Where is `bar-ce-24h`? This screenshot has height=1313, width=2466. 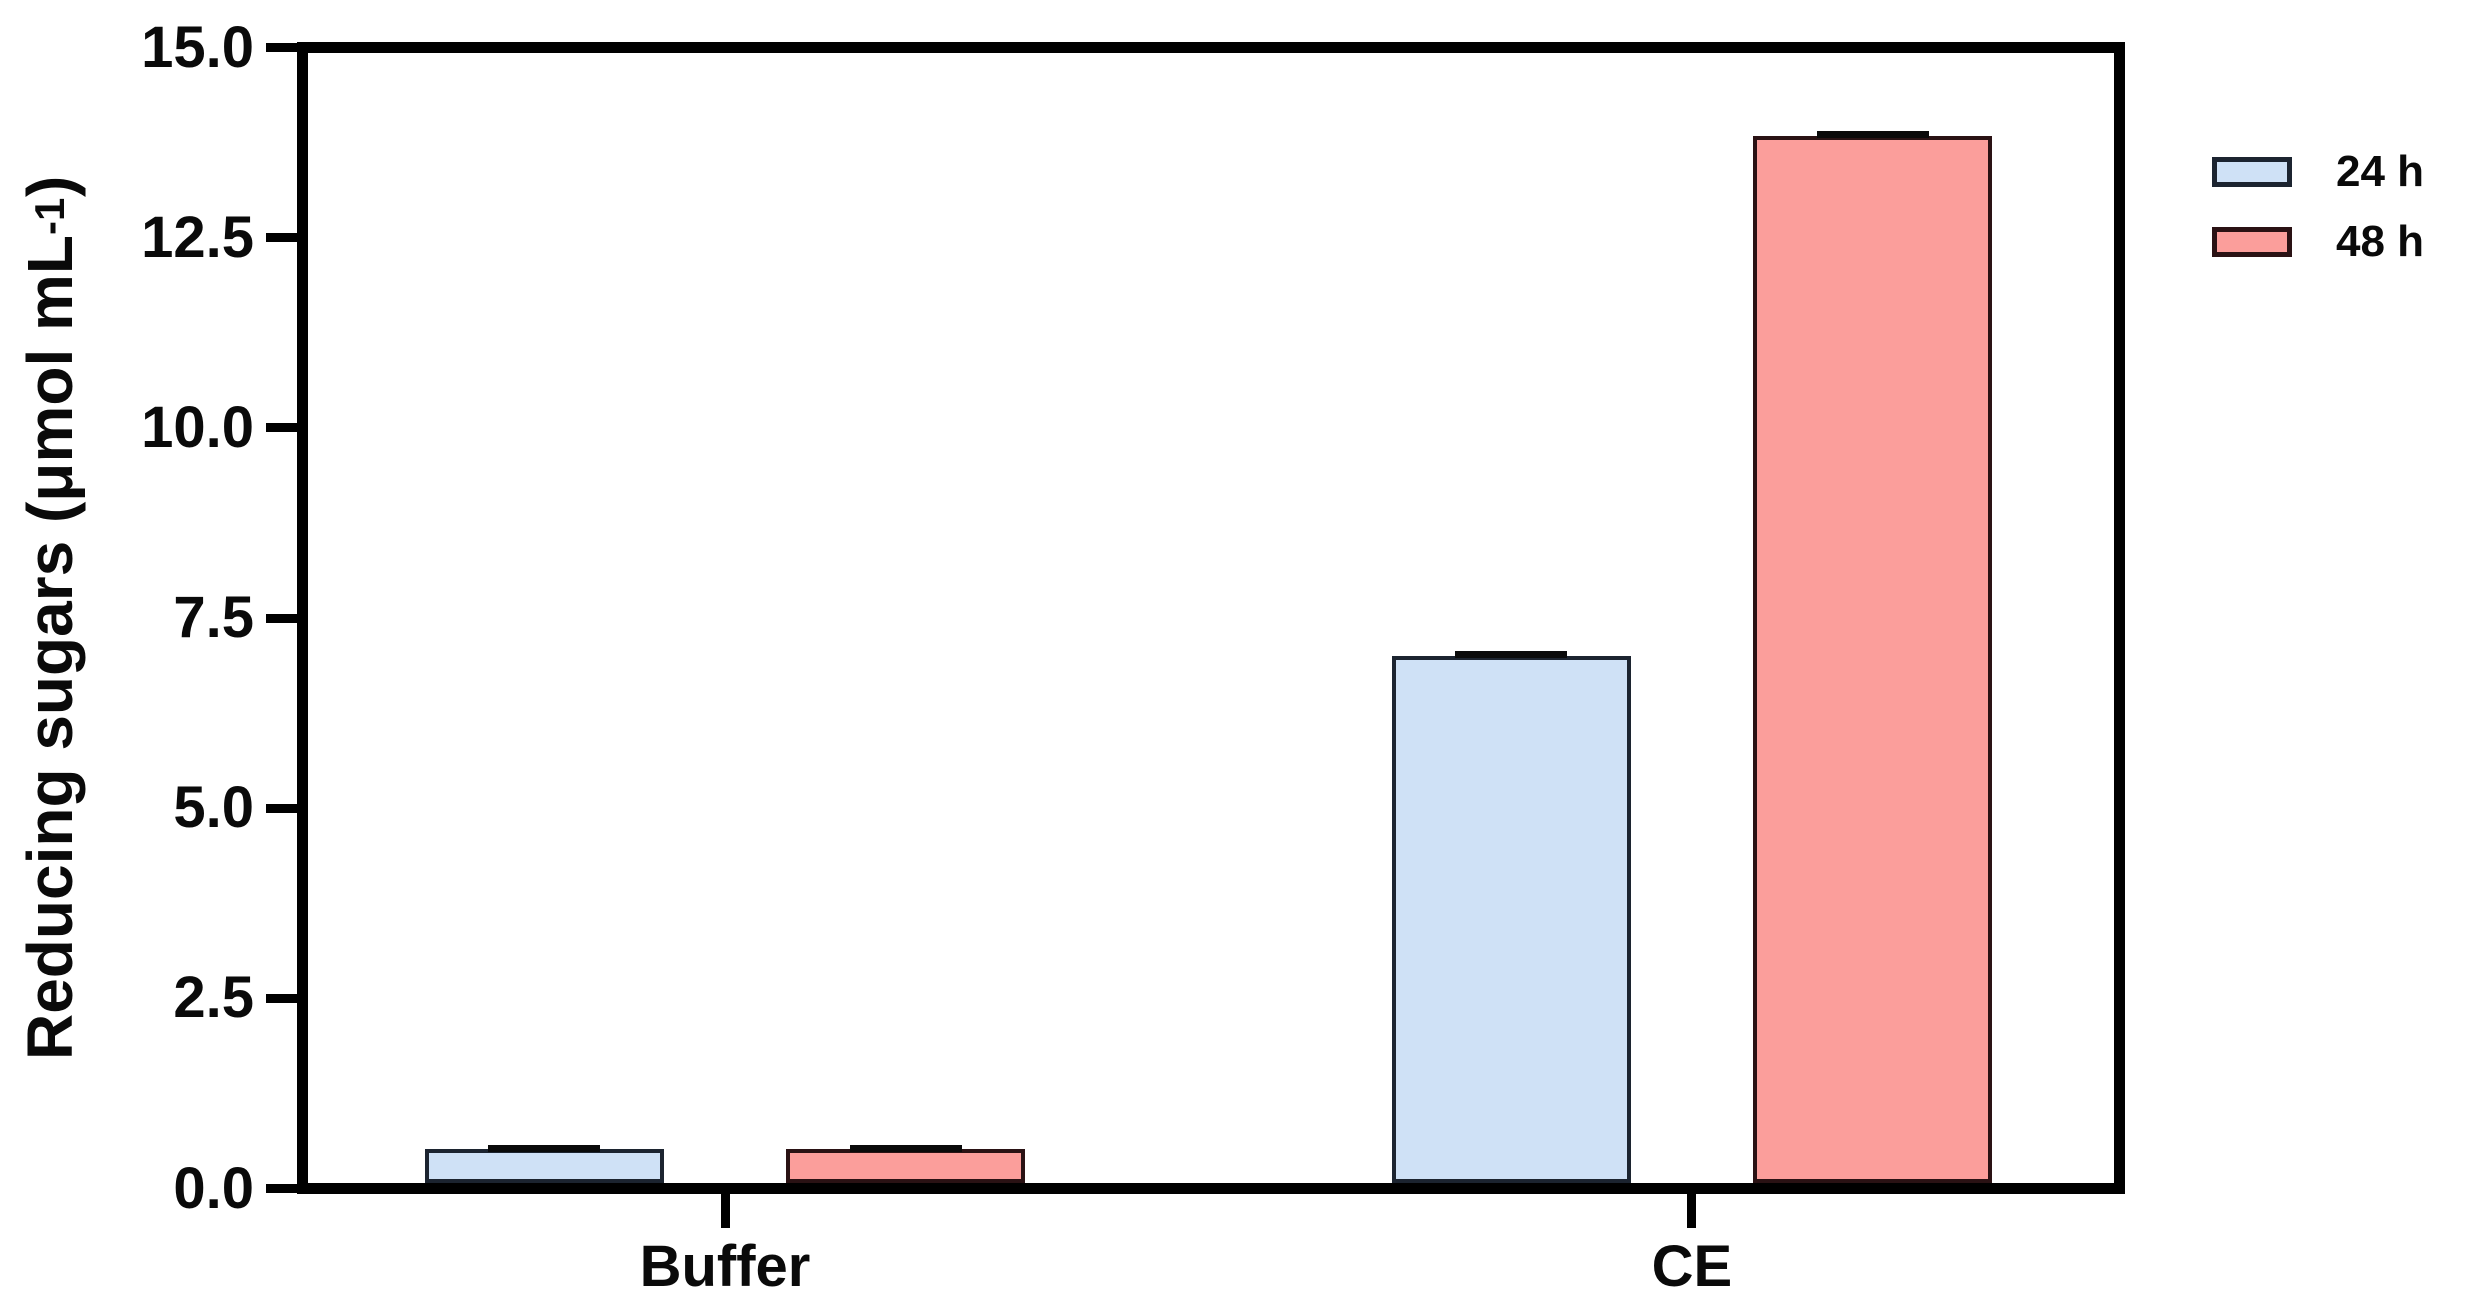 bar-ce-24h is located at coordinates (1511, 919).